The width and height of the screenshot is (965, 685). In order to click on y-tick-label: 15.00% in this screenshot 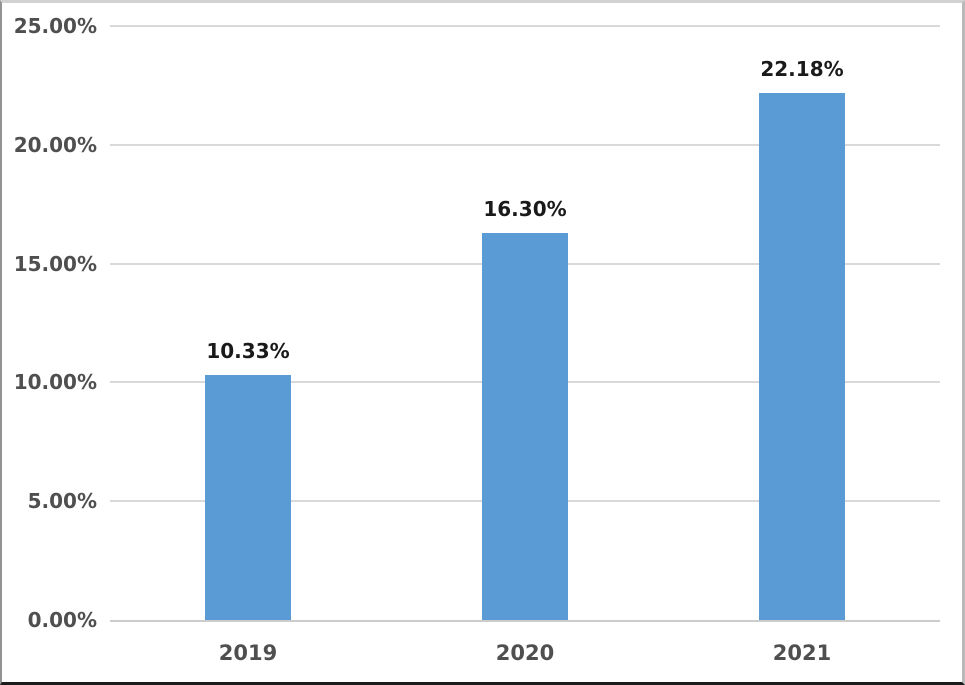, I will do `click(55, 263)`.